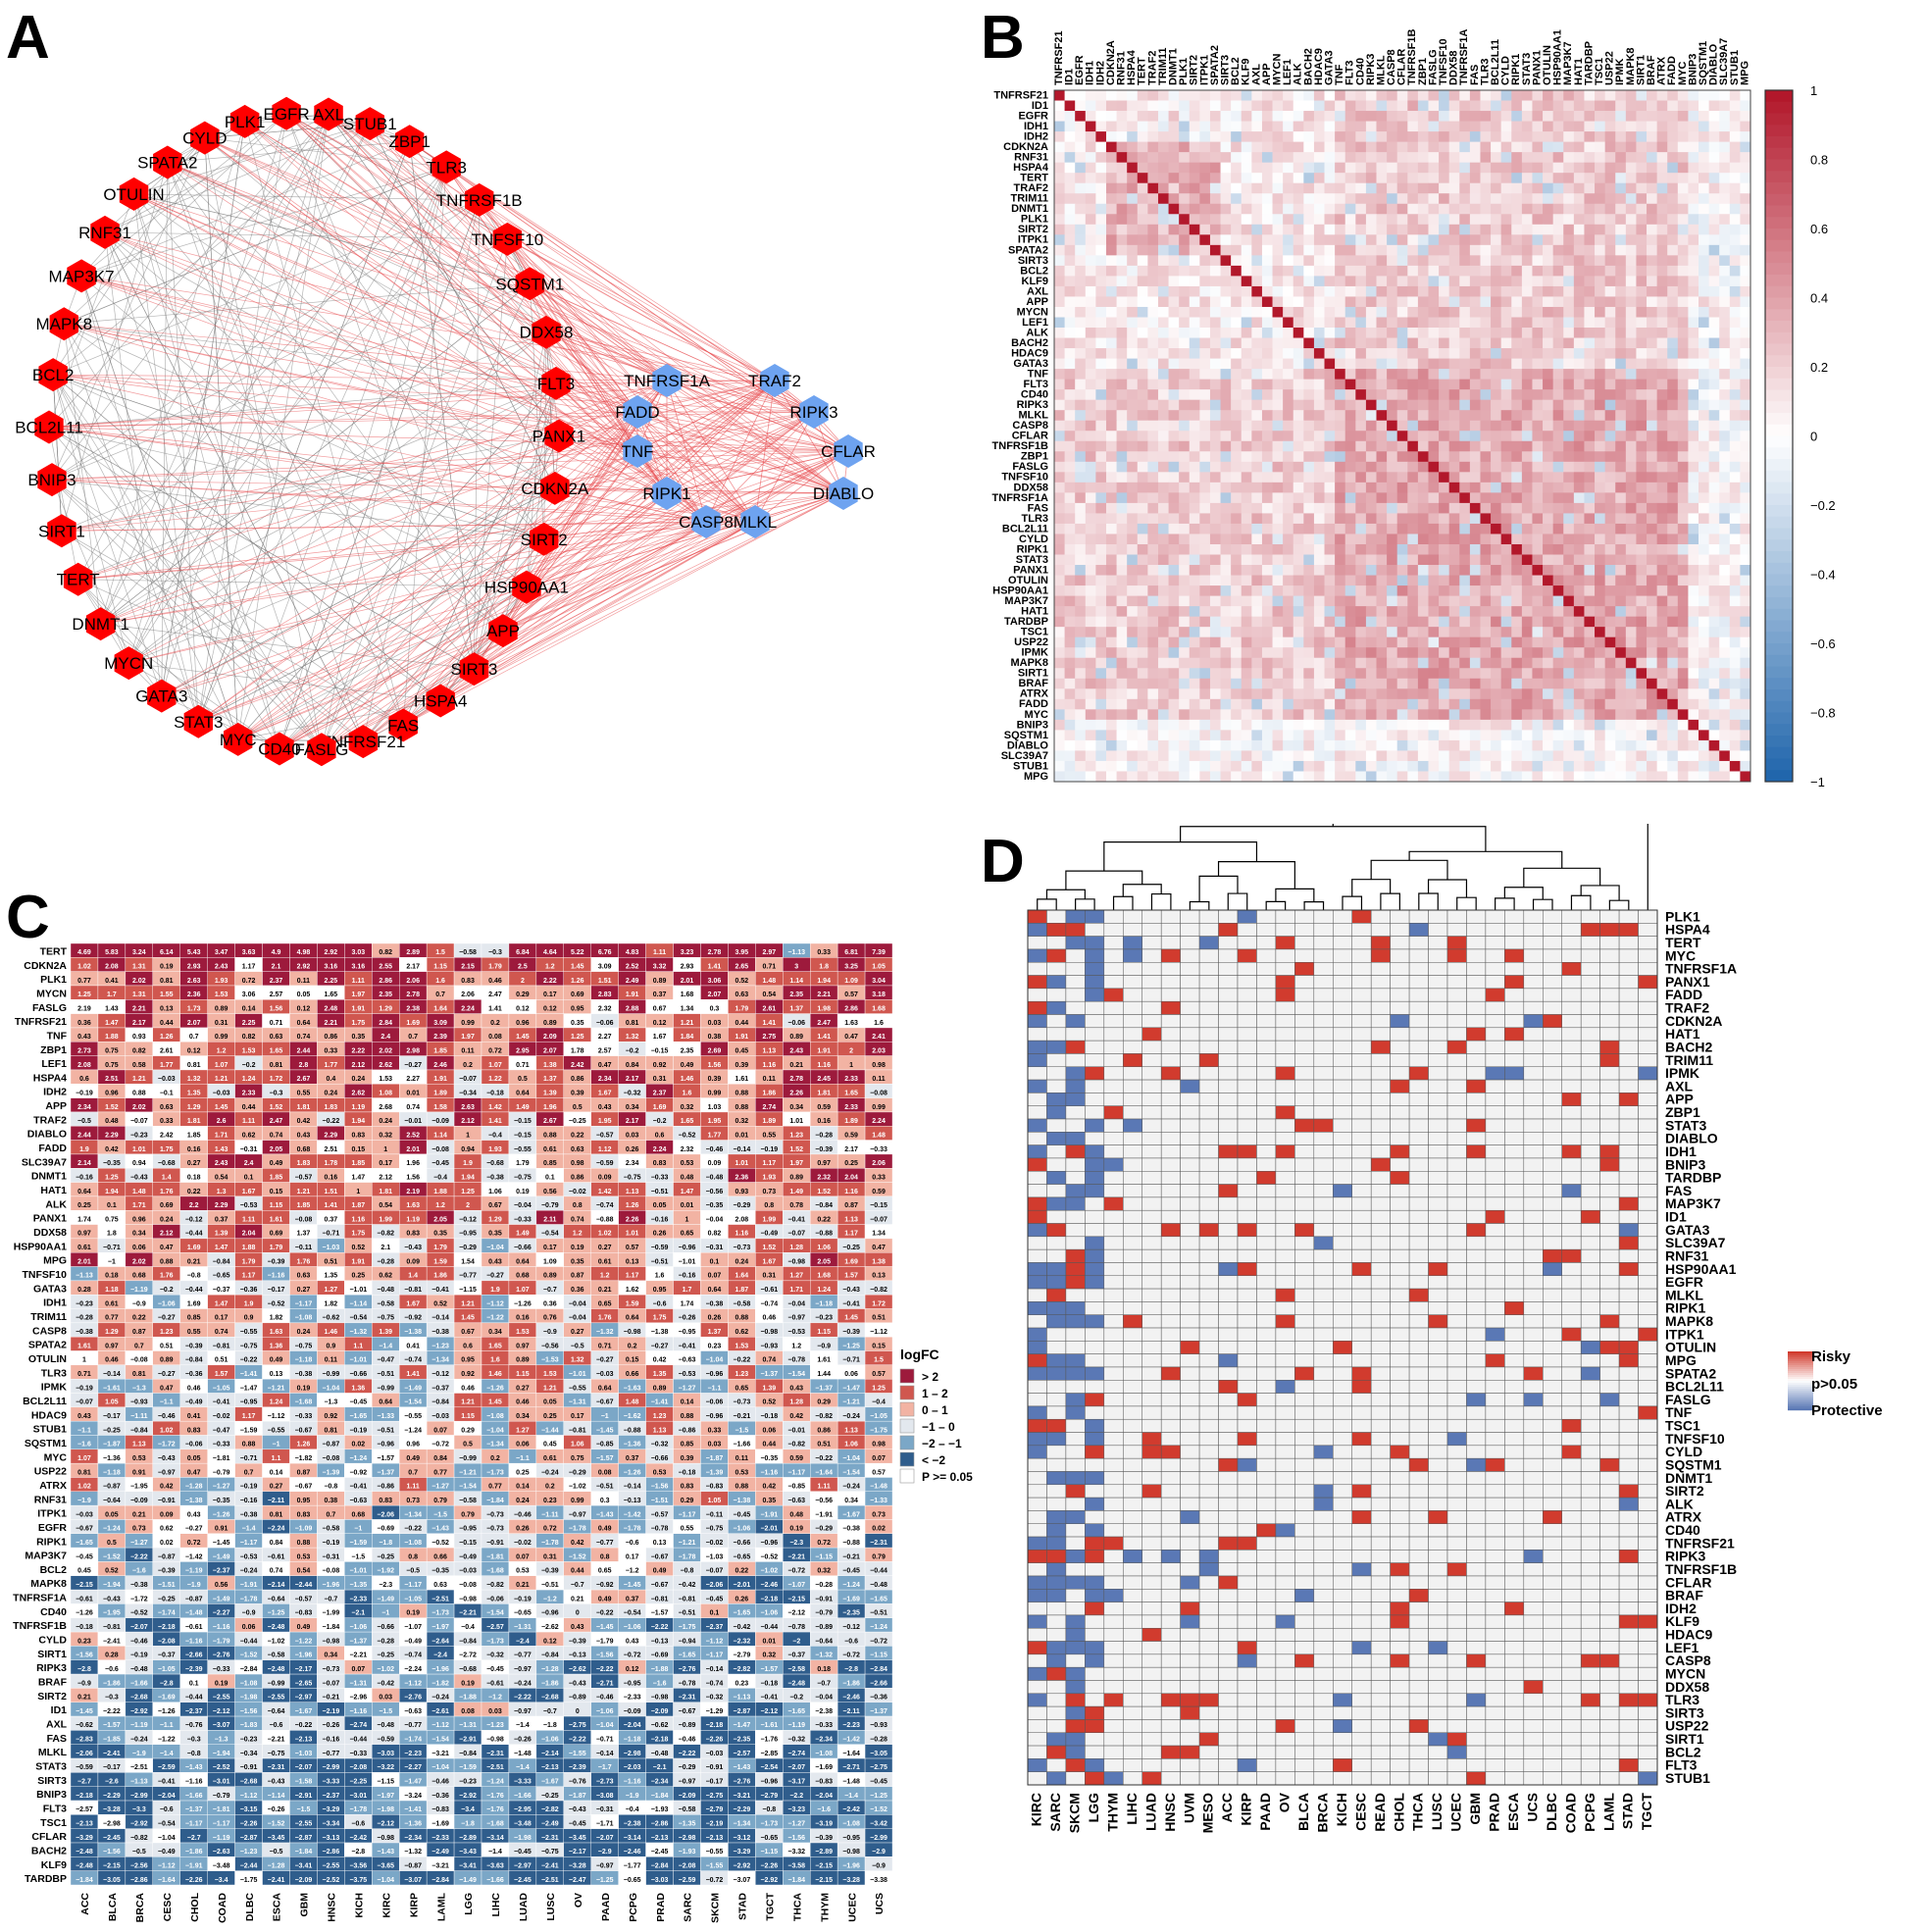  I want to click on gene-node-red, so click(286, 113).